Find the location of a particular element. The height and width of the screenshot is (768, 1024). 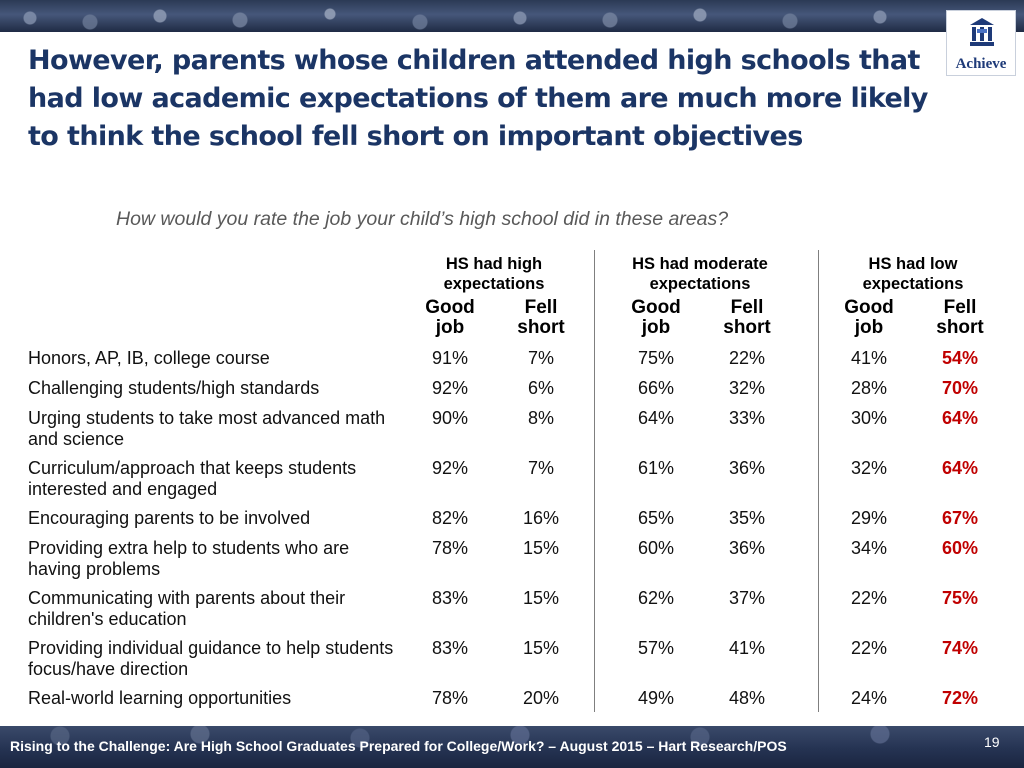

cell-value: 34% is located at coordinates (869, 548).